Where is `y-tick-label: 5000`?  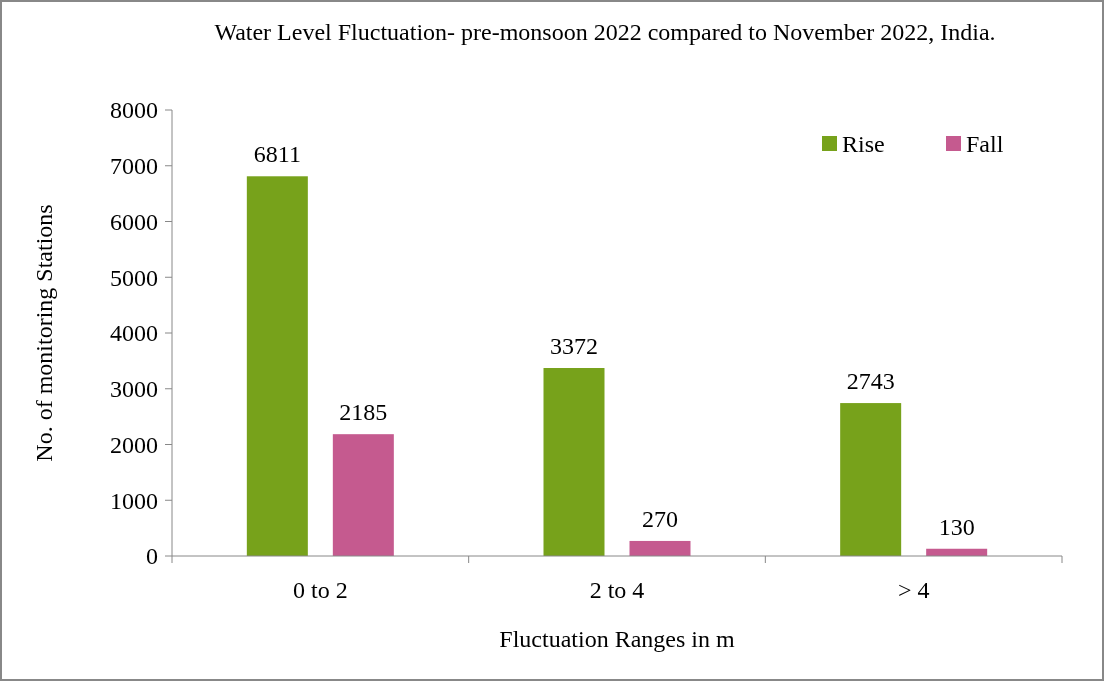
y-tick-label: 5000 is located at coordinates (134, 277).